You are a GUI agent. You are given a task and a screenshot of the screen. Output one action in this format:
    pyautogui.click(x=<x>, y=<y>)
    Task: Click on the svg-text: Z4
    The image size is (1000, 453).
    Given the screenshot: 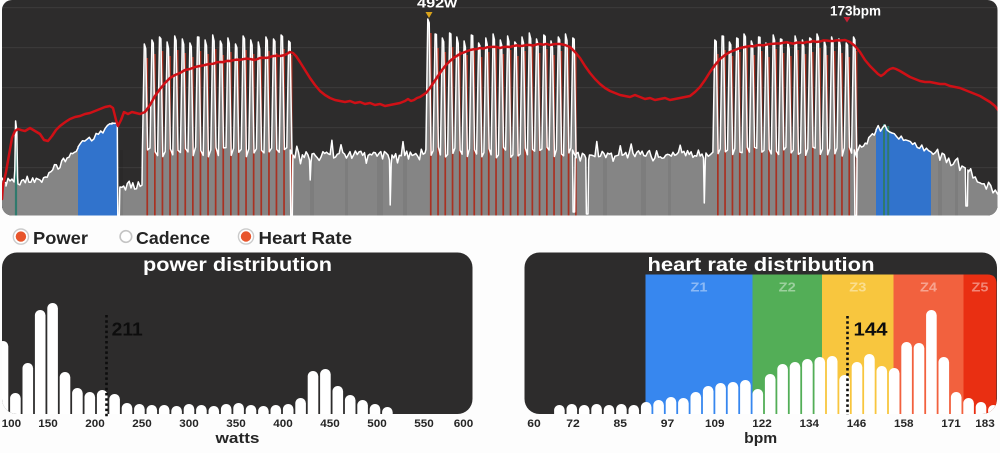 What is the action you would take?
    pyautogui.click(x=928, y=288)
    